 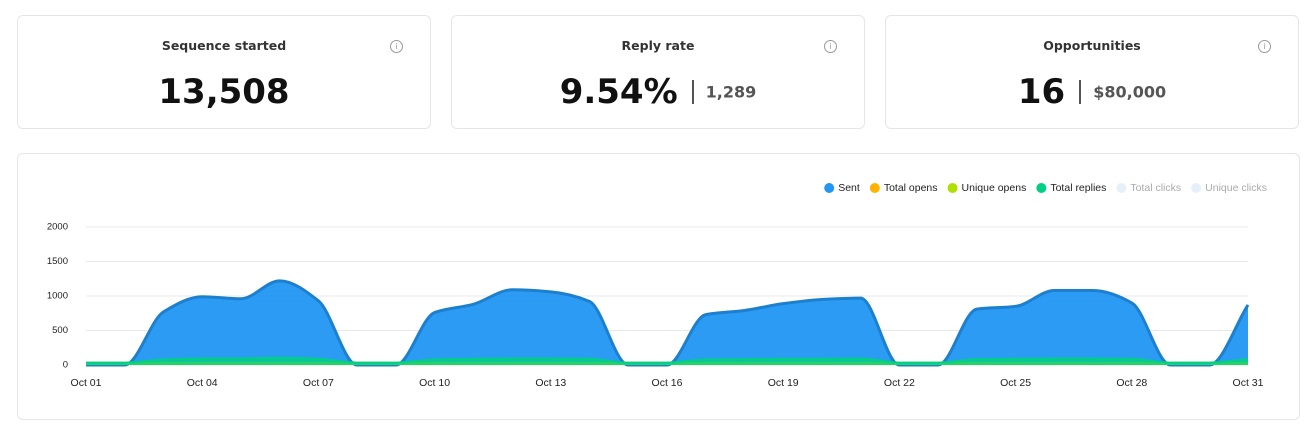 I want to click on legend-label: Total opens, so click(x=911, y=188).